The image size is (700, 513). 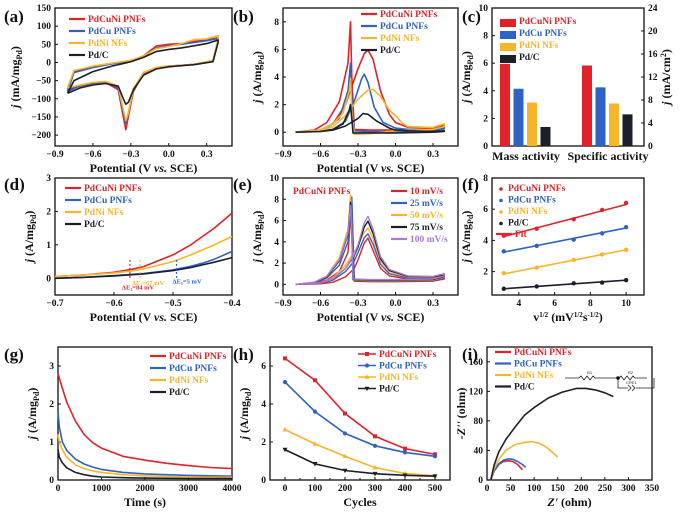 I want to click on y2-tick-label: 24, so click(x=653, y=9).